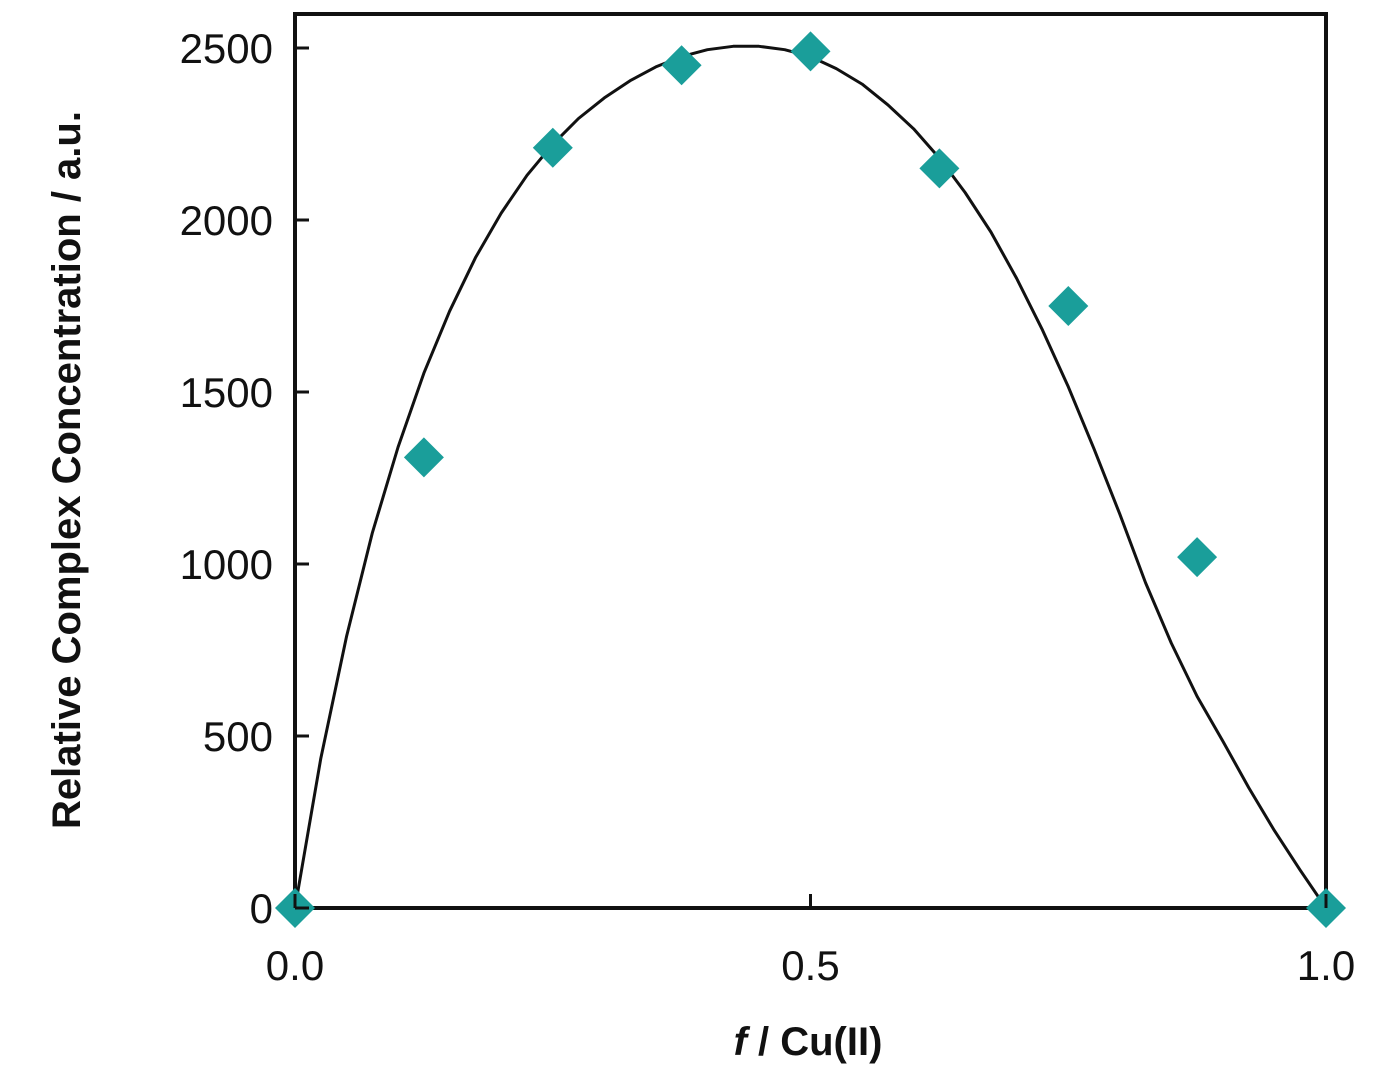 This screenshot has width=1382, height=1079. Describe the element at coordinates (226, 48) in the screenshot. I see `y-tick-label: 2500` at that location.